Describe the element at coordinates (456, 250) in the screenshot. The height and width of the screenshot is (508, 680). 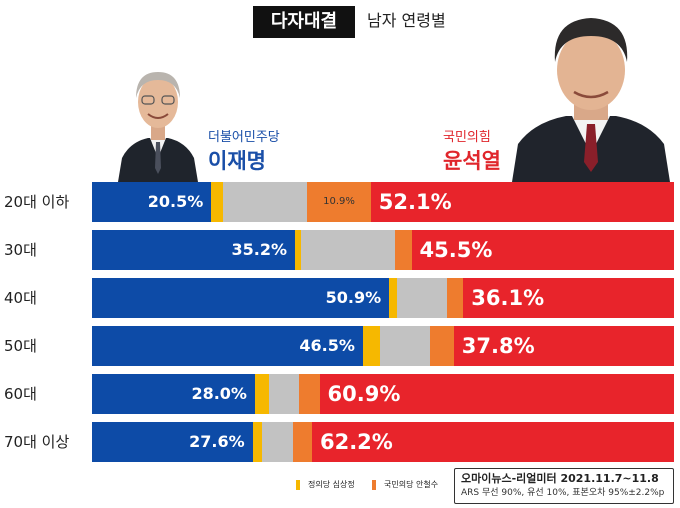
I see `data-label-yoon: 45.5%` at that location.